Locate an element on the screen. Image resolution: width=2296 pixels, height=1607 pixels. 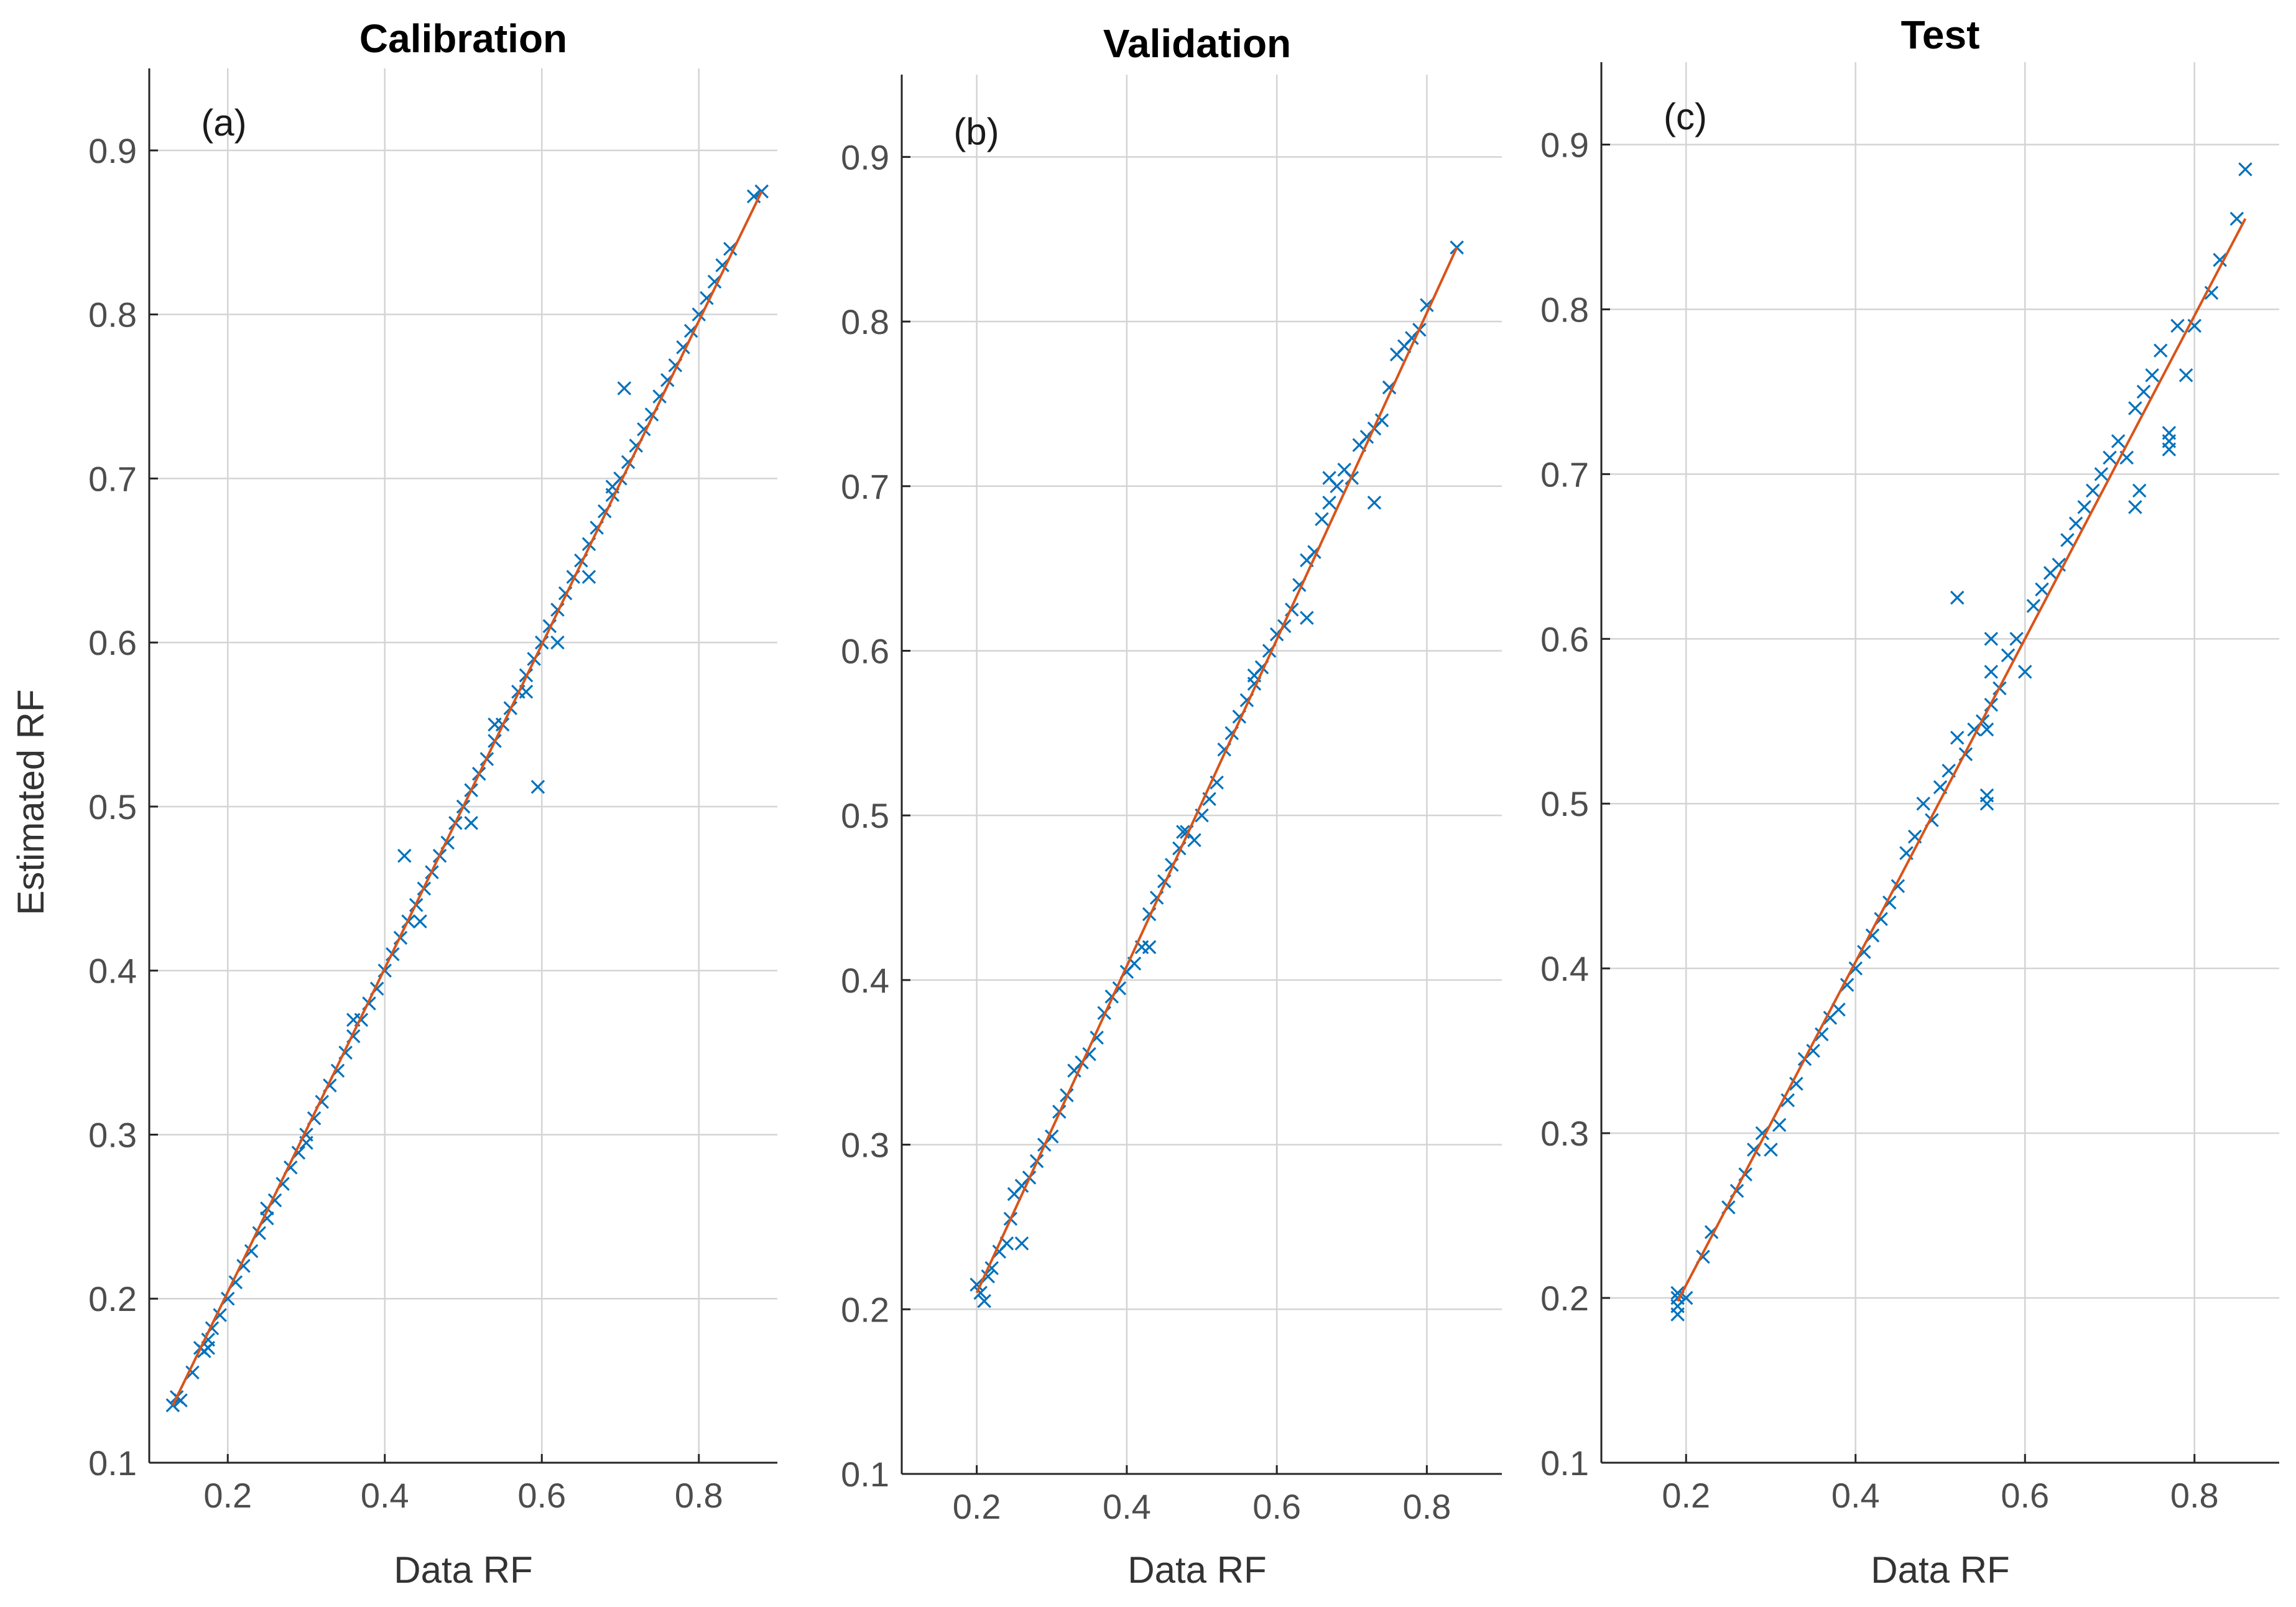
x-tick-label: 0.8 is located at coordinates (2194, 1495).